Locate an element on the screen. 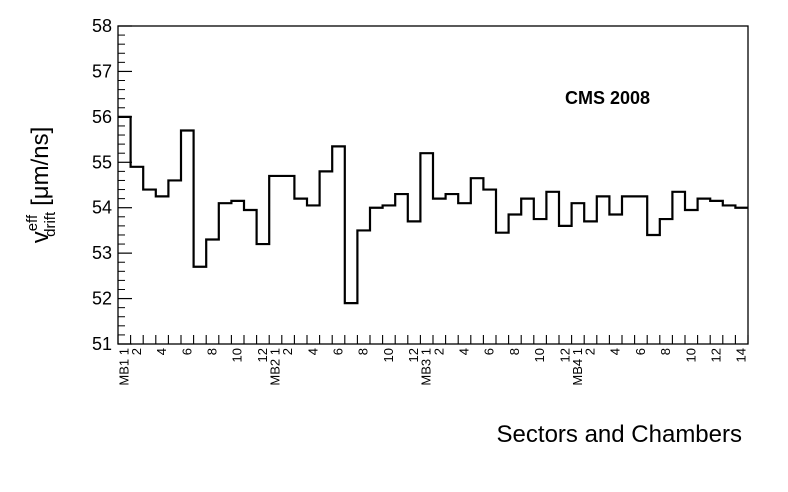 The height and width of the screenshot is (492, 788). y-axis-title-unit: [μm/ns] is located at coordinates (40, 166).